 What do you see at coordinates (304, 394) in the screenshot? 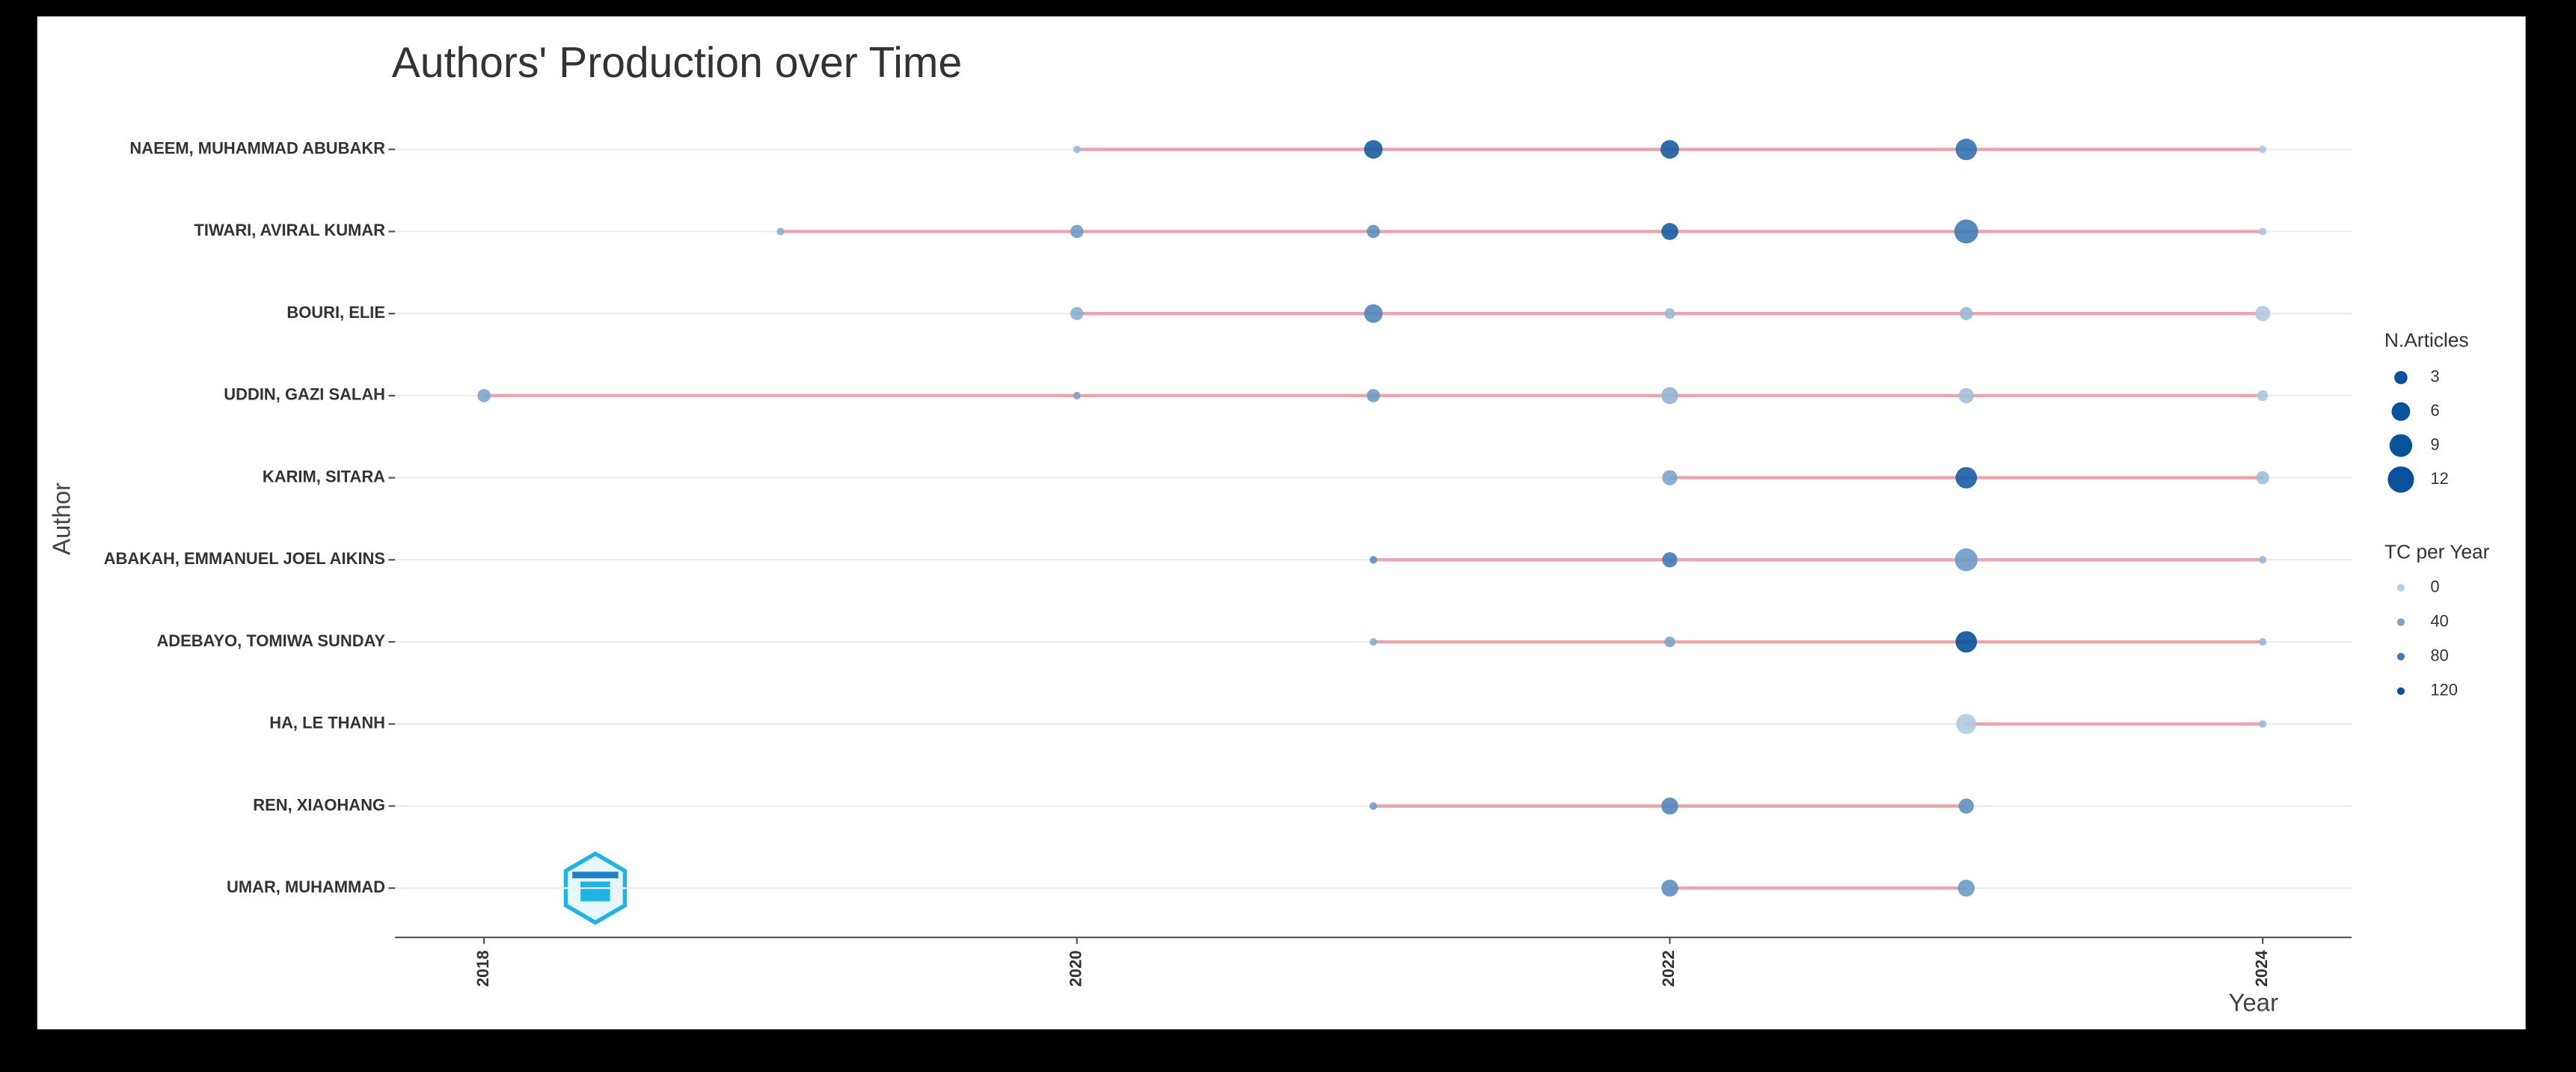
I see `y-tick-label: UDDIN, GAZI SALAH` at bounding box center [304, 394].